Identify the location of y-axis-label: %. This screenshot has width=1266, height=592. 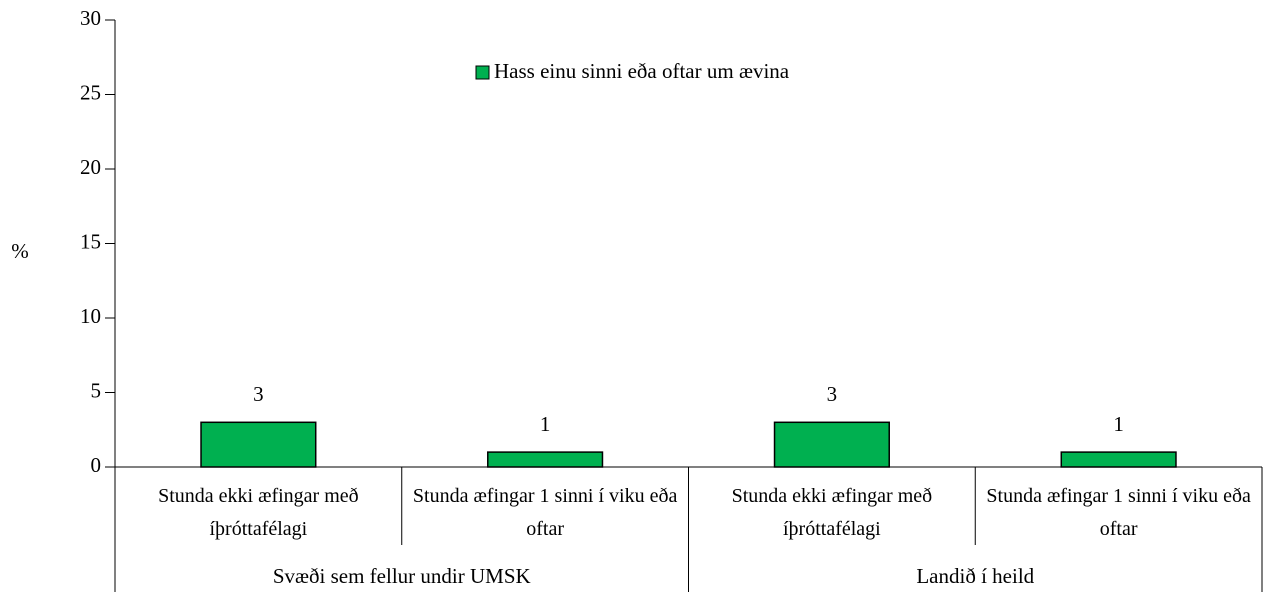
(20, 251).